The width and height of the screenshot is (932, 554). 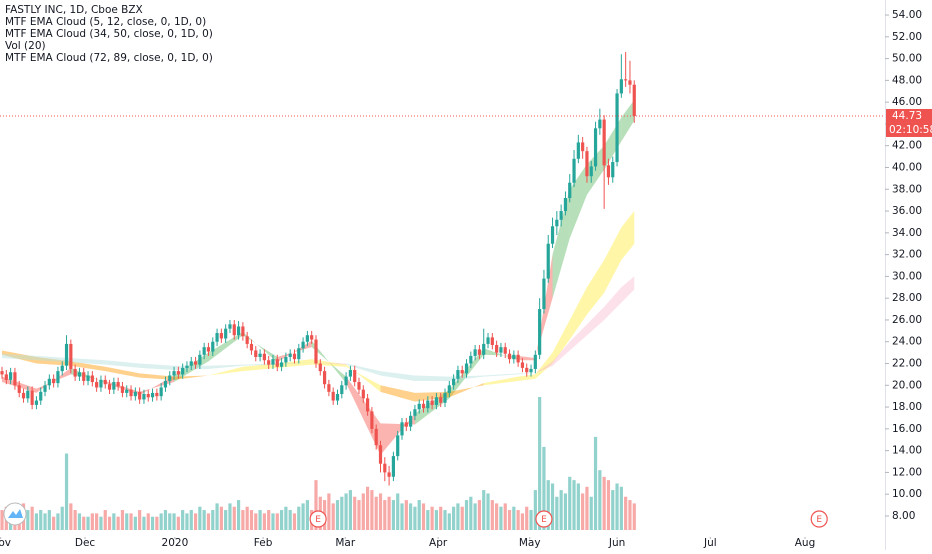 I want to click on earnings-label: E, so click(x=318, y=520).